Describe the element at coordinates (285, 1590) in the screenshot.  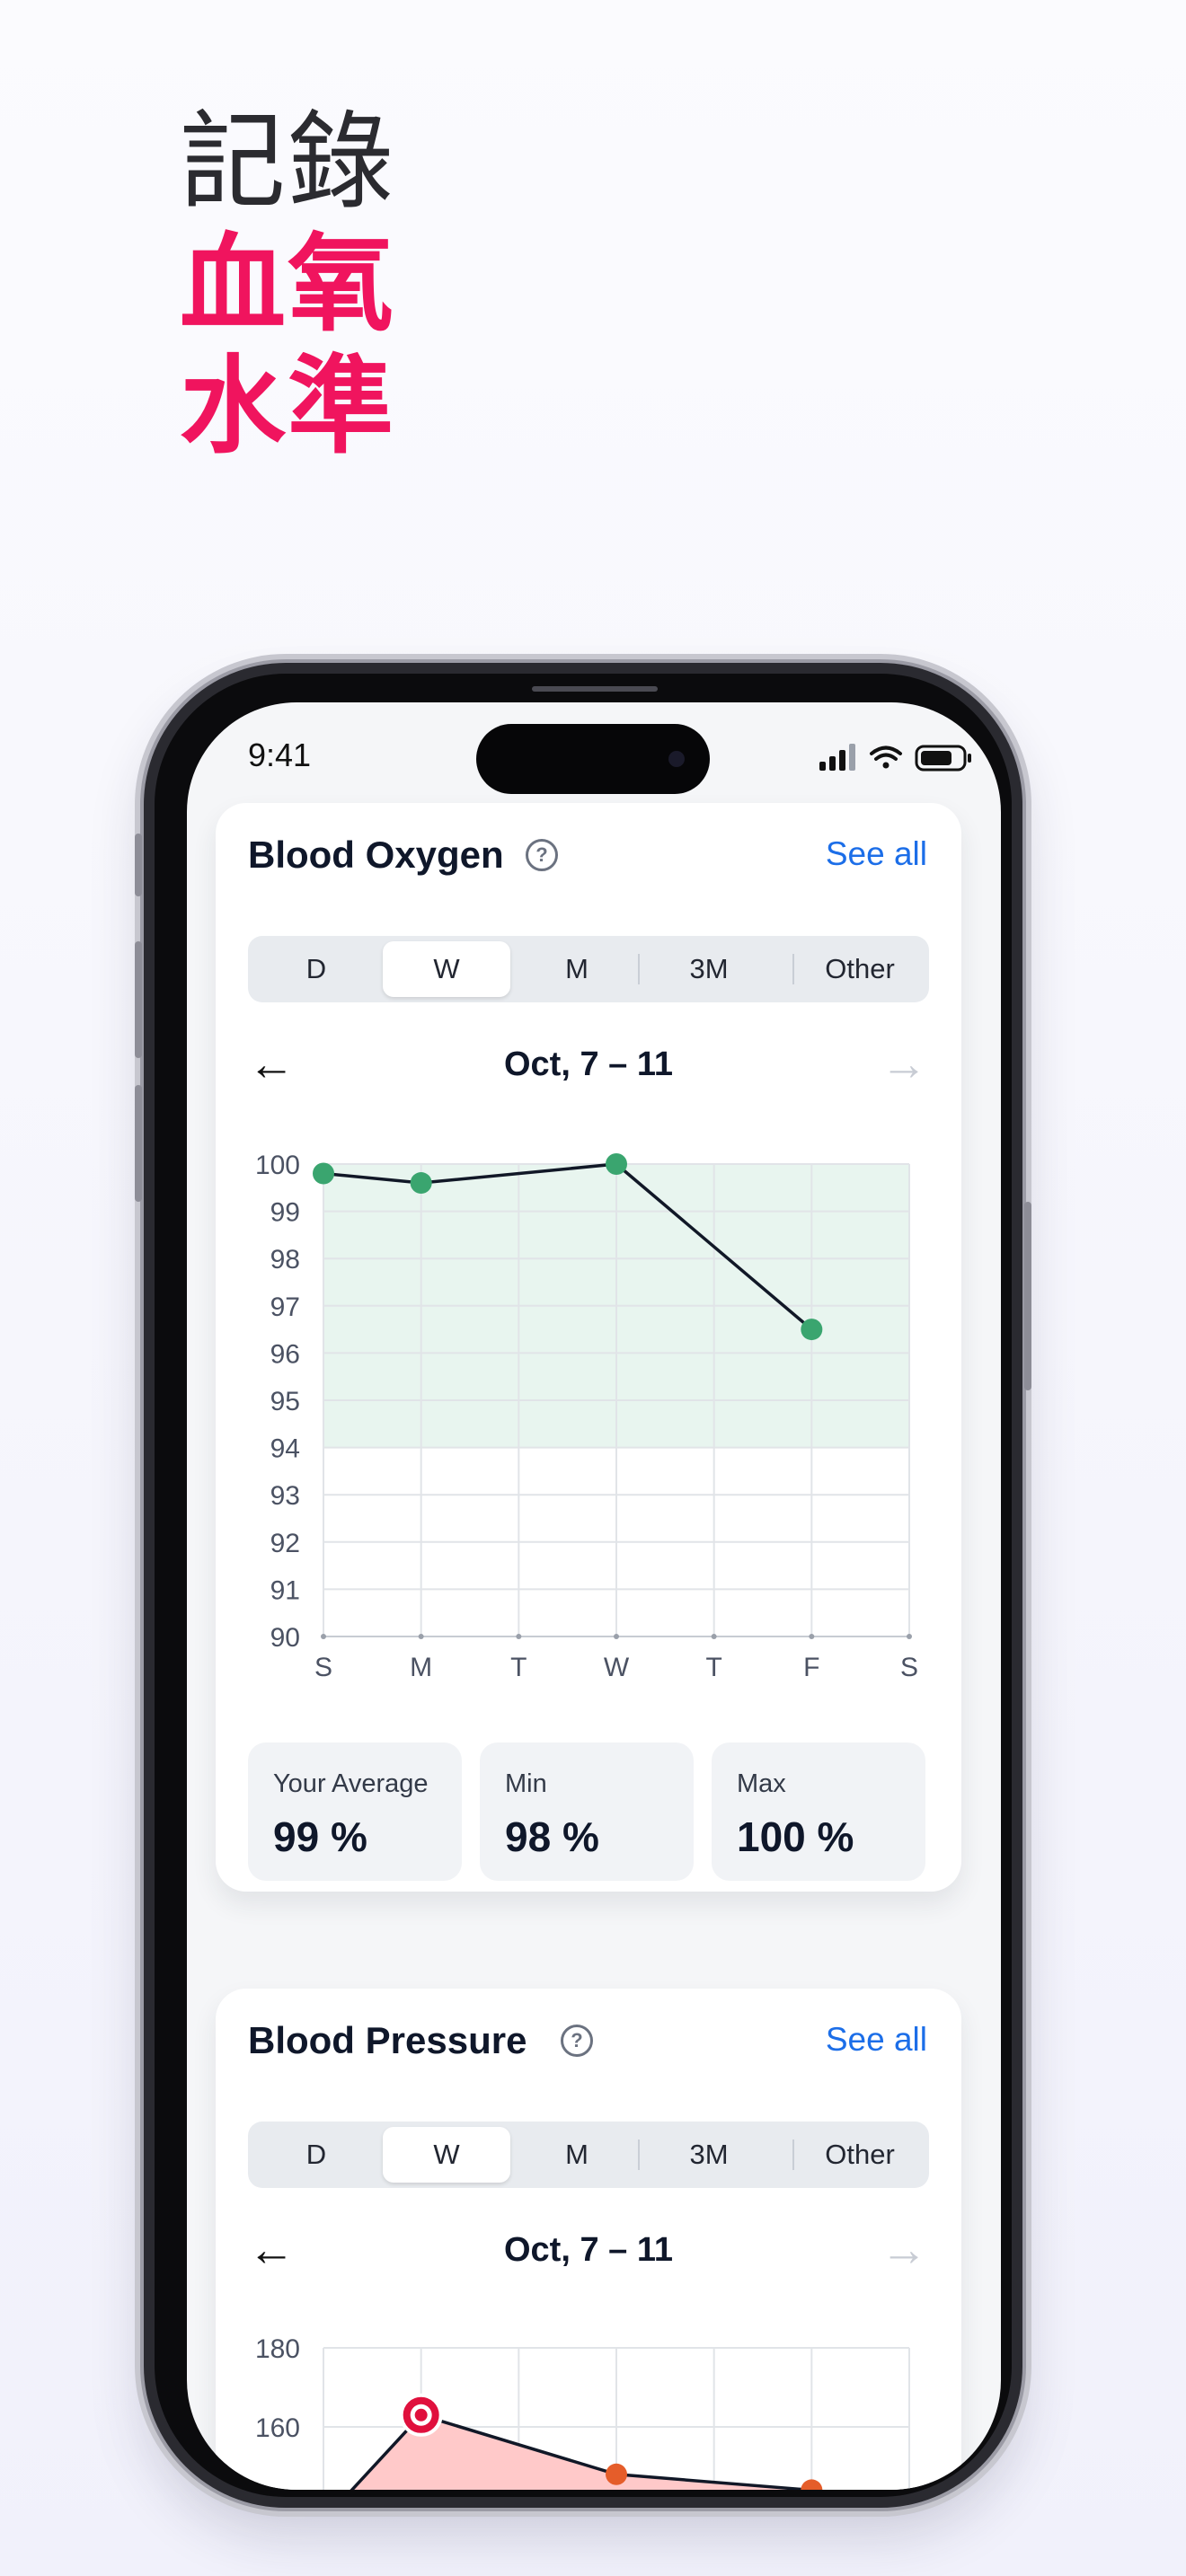
I see `y-tick-label: 91` at that location.